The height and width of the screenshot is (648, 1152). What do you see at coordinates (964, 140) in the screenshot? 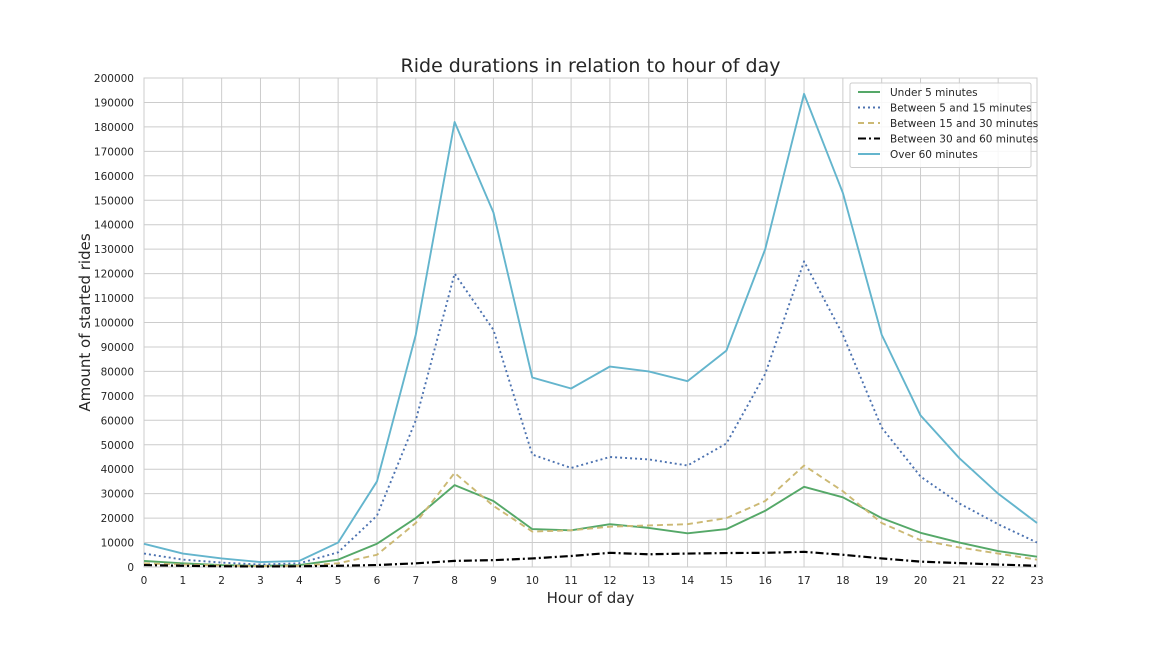
I see `legend-label-3: Between 30 and 60 minutes` at bounding box center [964, 140].